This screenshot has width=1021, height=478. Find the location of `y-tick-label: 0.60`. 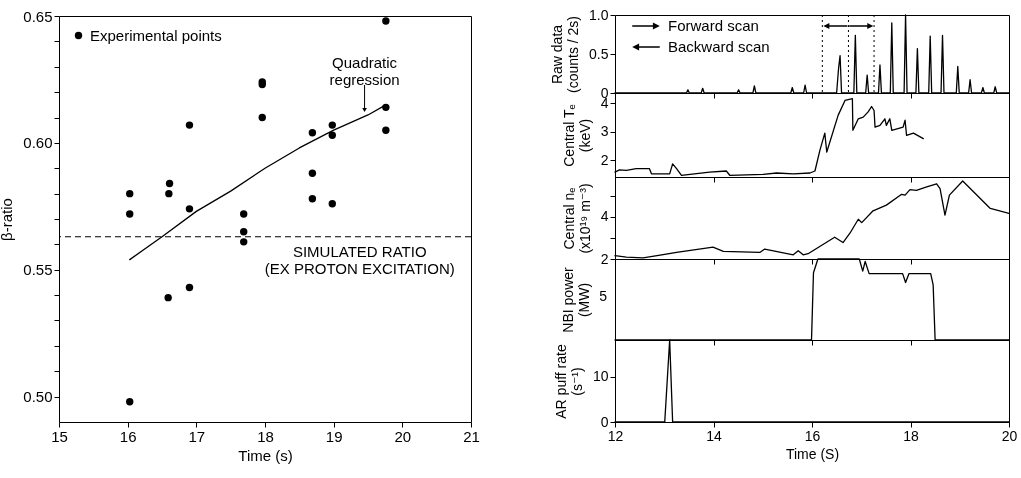

y-tick-label: 0.60 is located at coordinates (38, 143).